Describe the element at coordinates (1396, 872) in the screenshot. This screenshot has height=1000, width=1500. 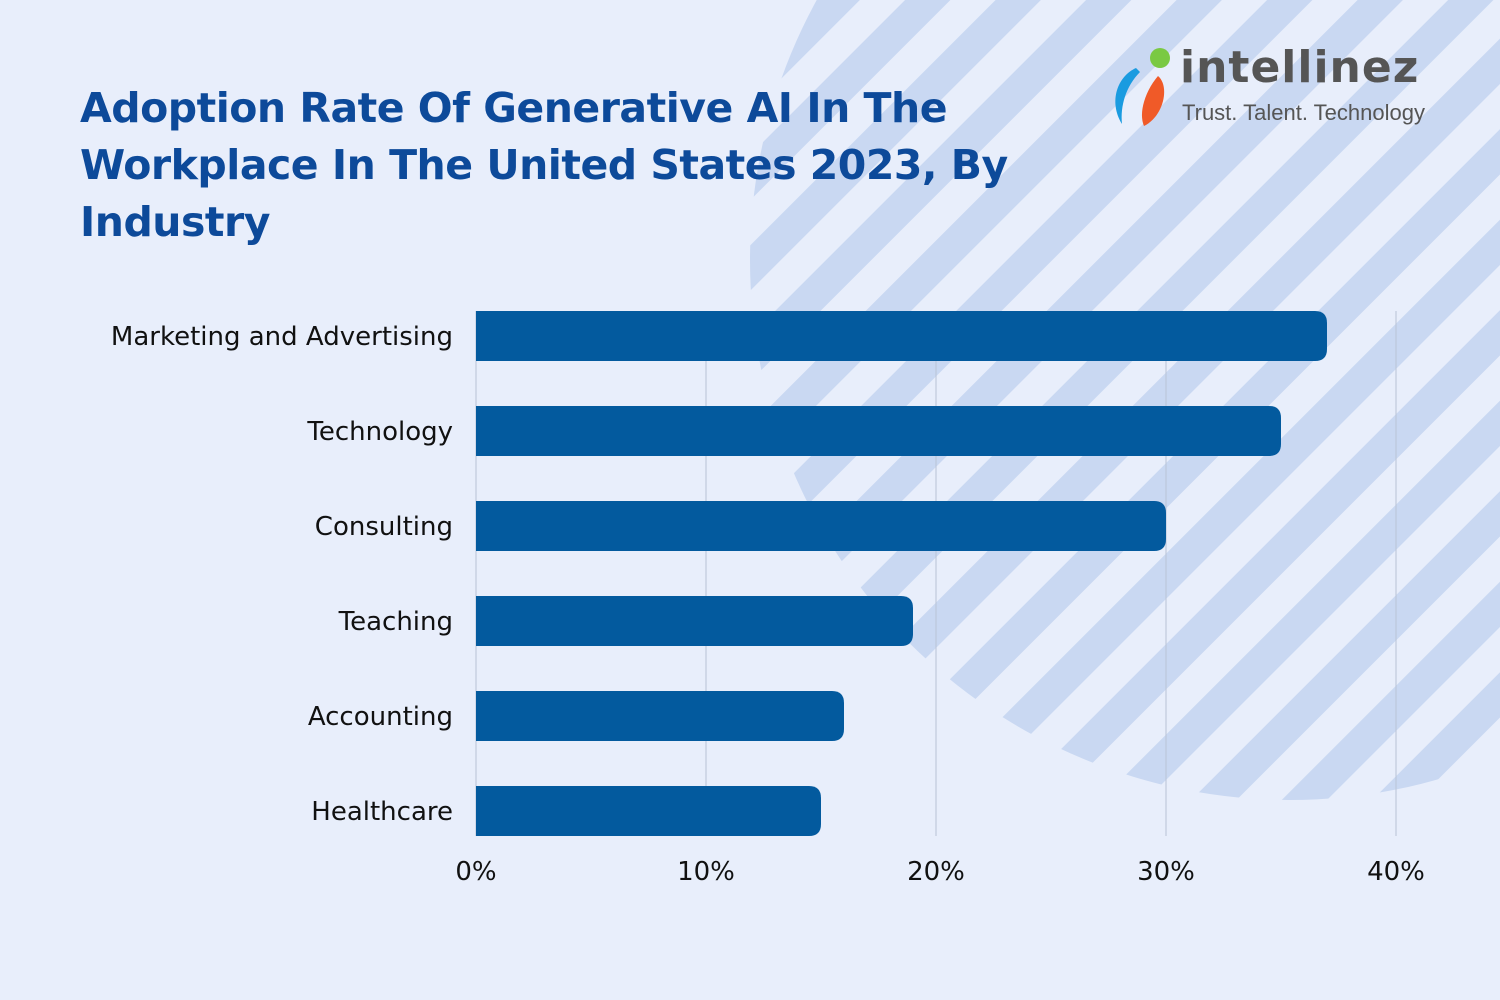
I see `x-tick-label: 40%` at that location.